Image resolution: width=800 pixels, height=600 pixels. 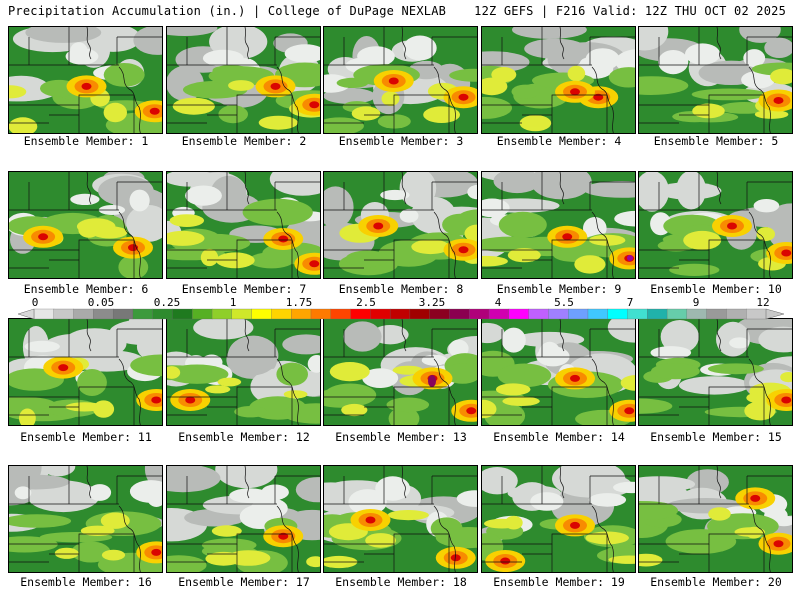 I want to click on colorbar-tick-label: 4, so click(x=498, y=302).